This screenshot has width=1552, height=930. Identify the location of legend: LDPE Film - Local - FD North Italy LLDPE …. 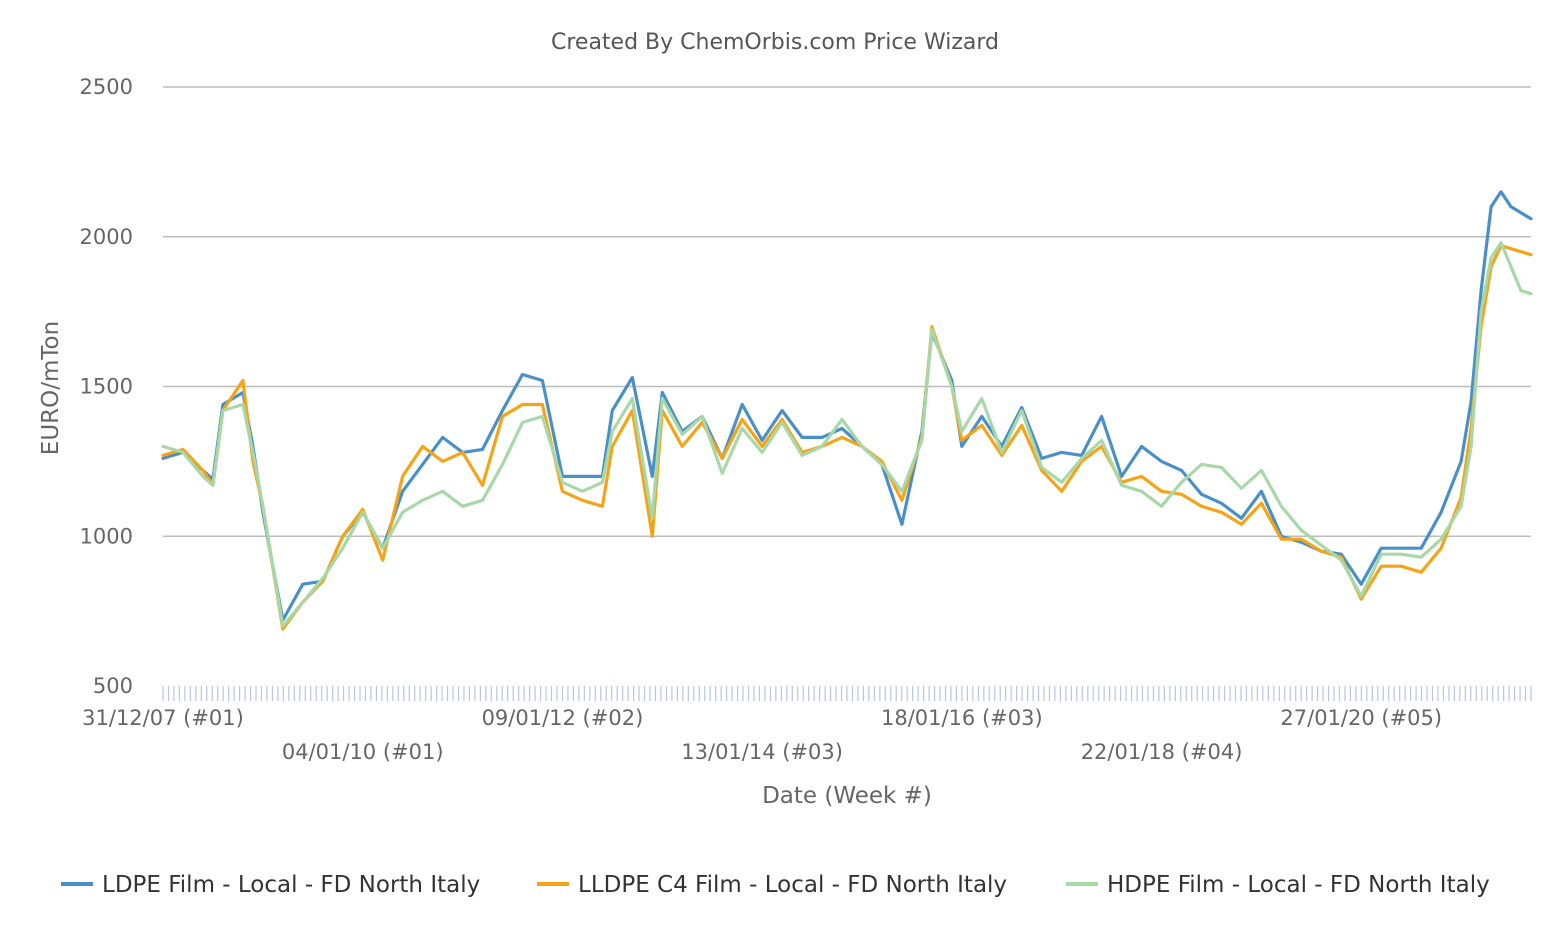
(775, 885).